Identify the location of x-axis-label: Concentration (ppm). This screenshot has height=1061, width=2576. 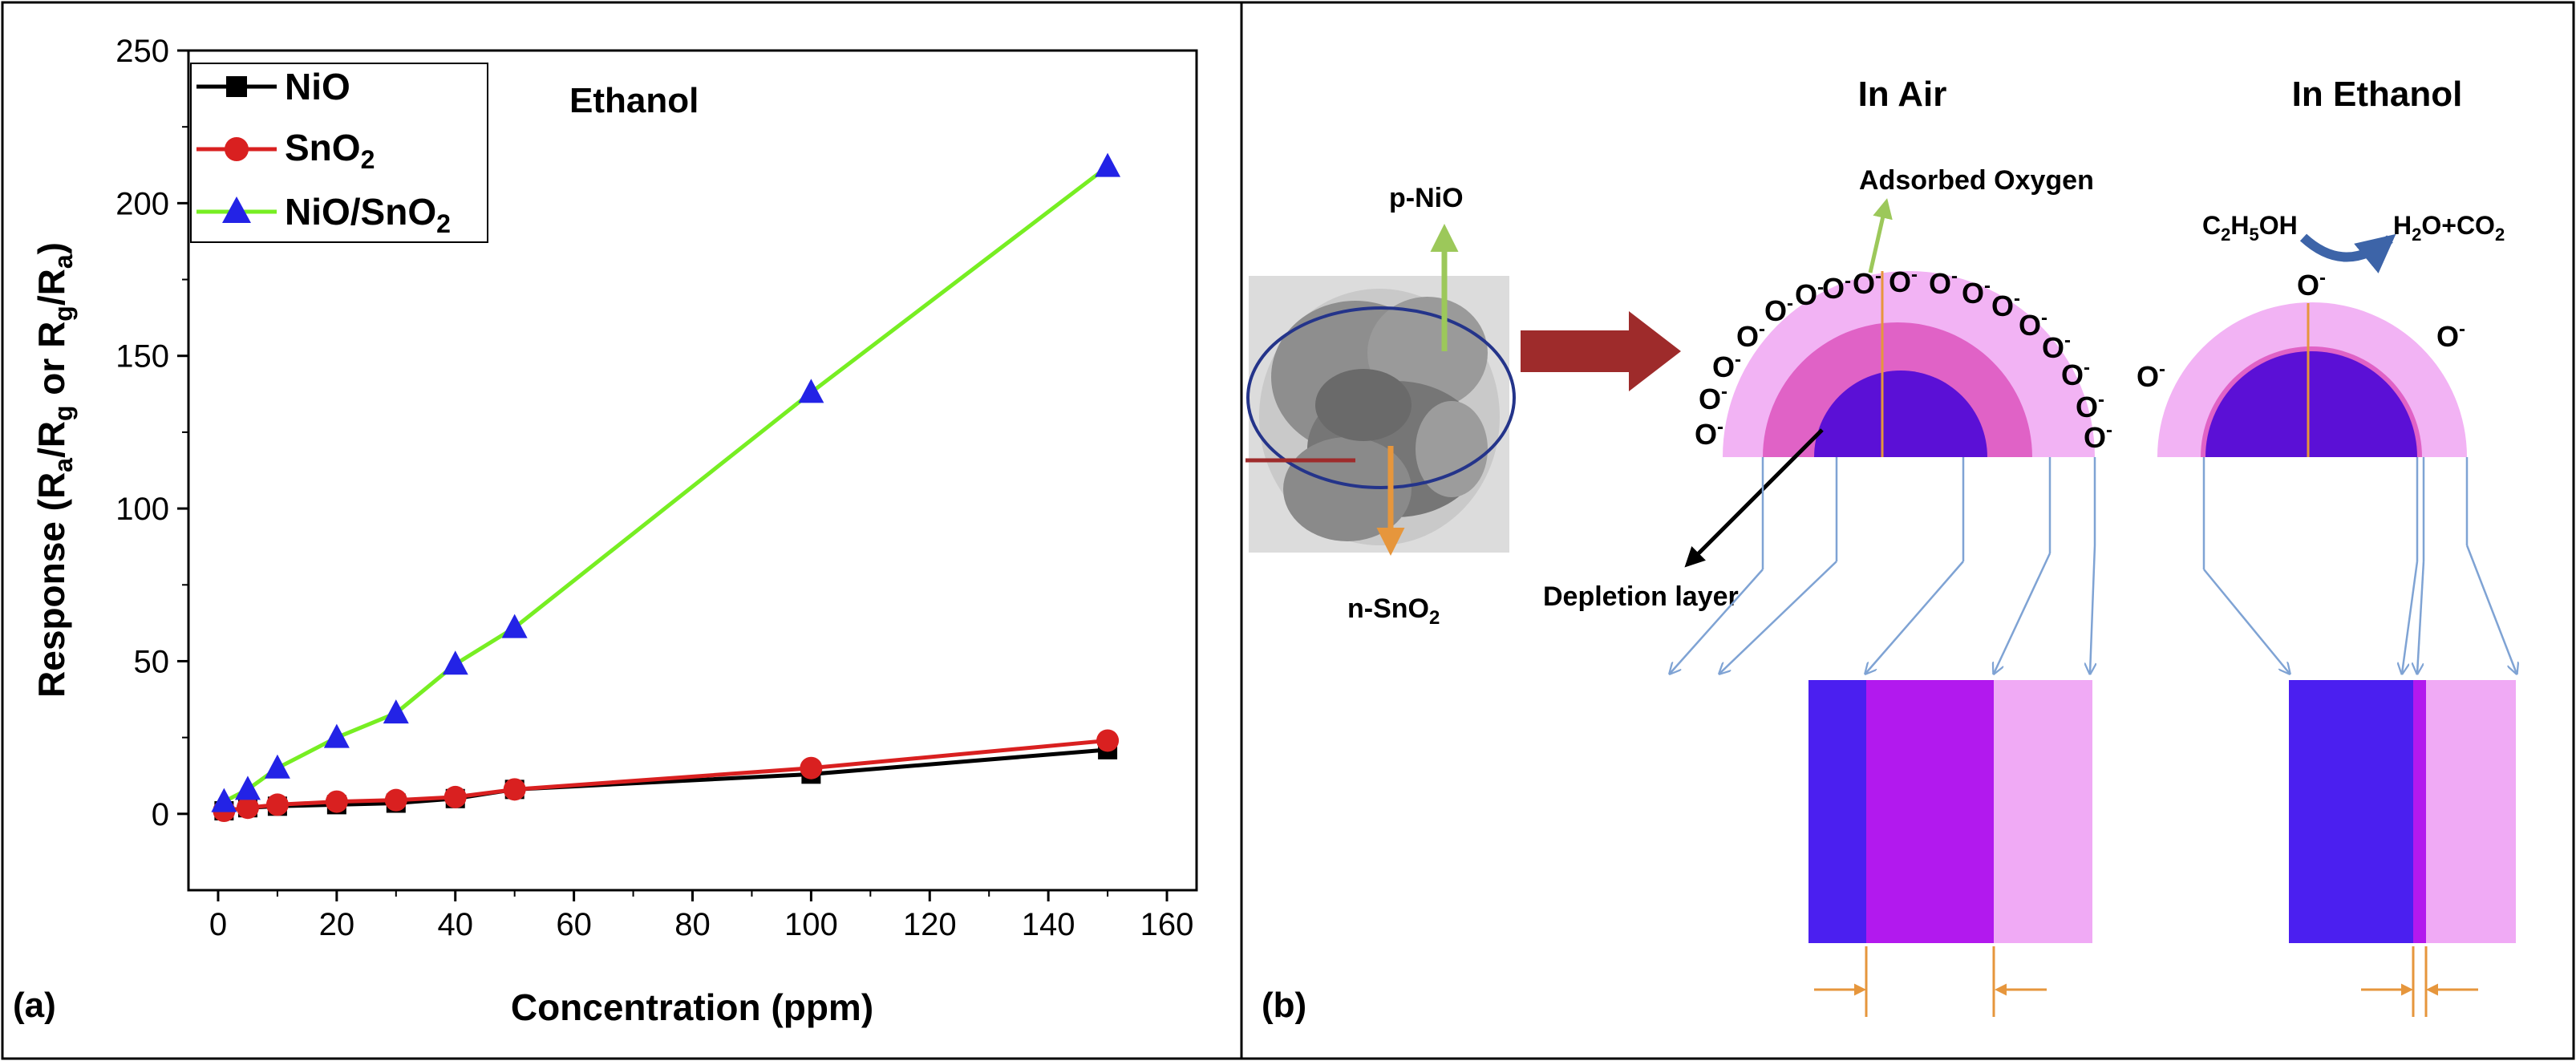
(692, 1007).